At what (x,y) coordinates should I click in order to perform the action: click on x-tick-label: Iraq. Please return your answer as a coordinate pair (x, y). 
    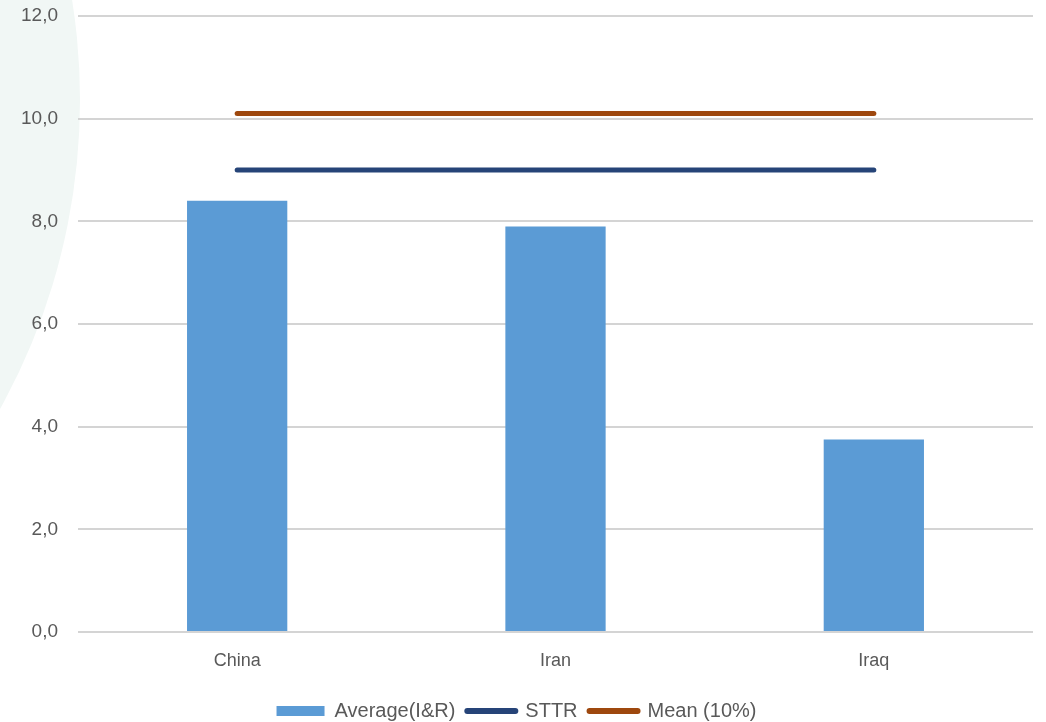
    Looking at the image, I should click on (874, 659).